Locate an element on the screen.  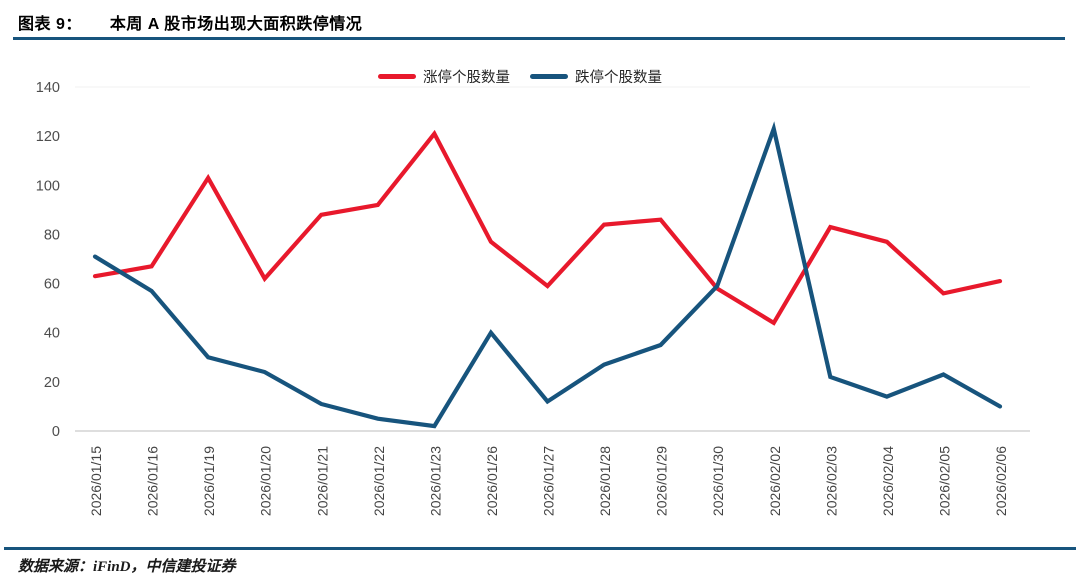
x-tick-label: 2026/01/21 is located at coordinates (322, 481).